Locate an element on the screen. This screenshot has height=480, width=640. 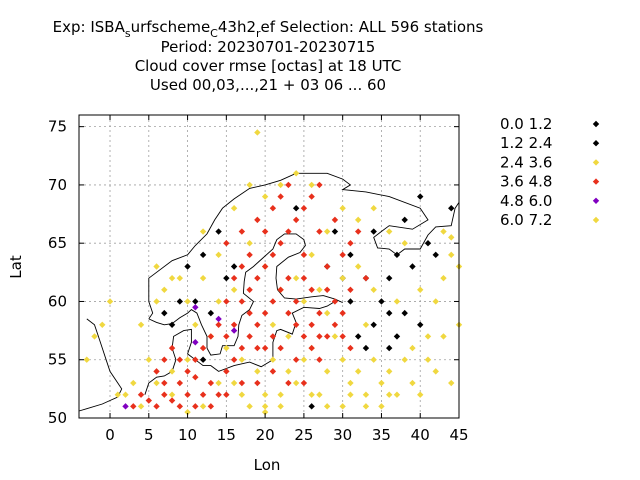
y-tick-label: 65 is located at coordinates (57, 243).